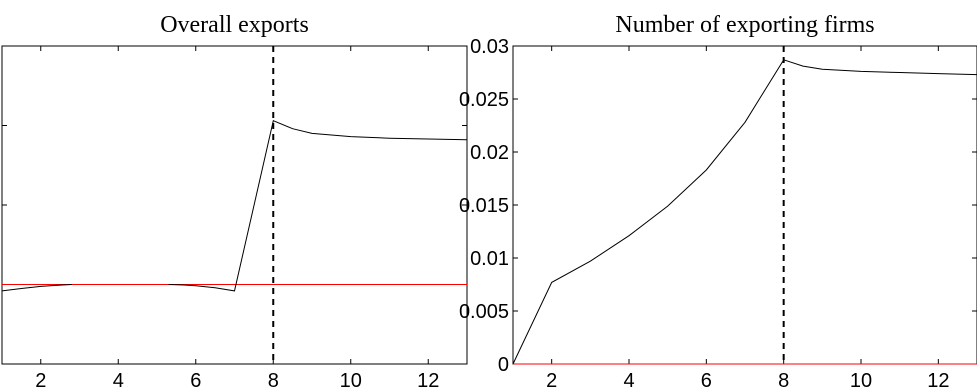 This screenshot has height=391, width=977. Describe the element at coordinates (234, 25) in the screenshot. I see `chart-0-title: Overall exports` at that location.